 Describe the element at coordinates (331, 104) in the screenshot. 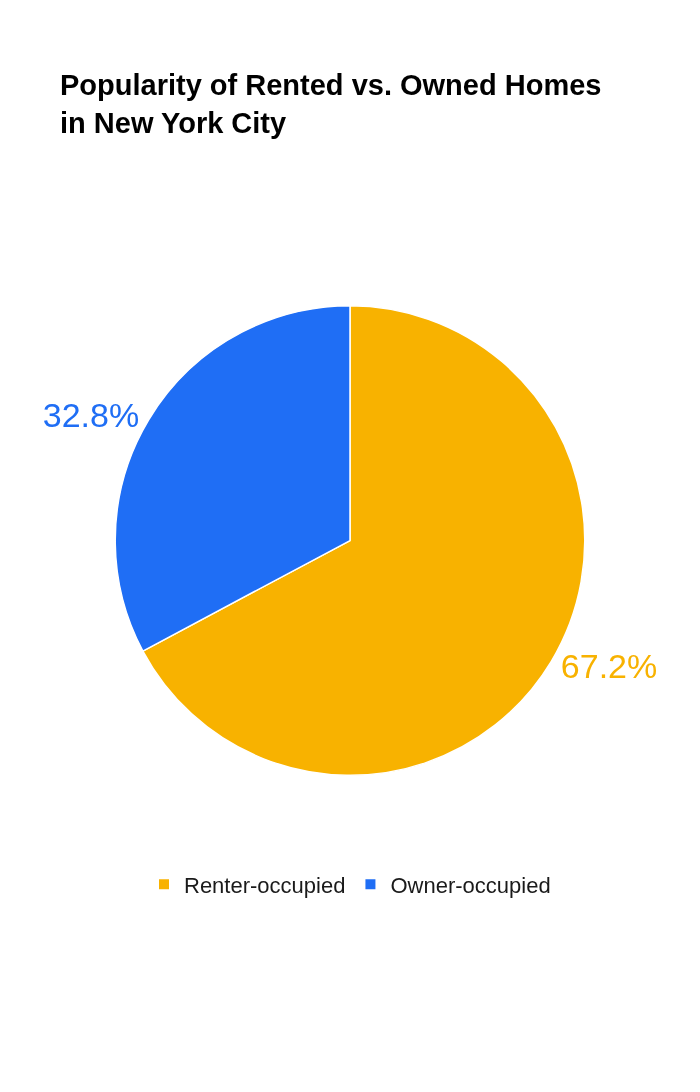

I see `chart-title: Popularity of Rented vs. Owned Homes in New York City` at that location.